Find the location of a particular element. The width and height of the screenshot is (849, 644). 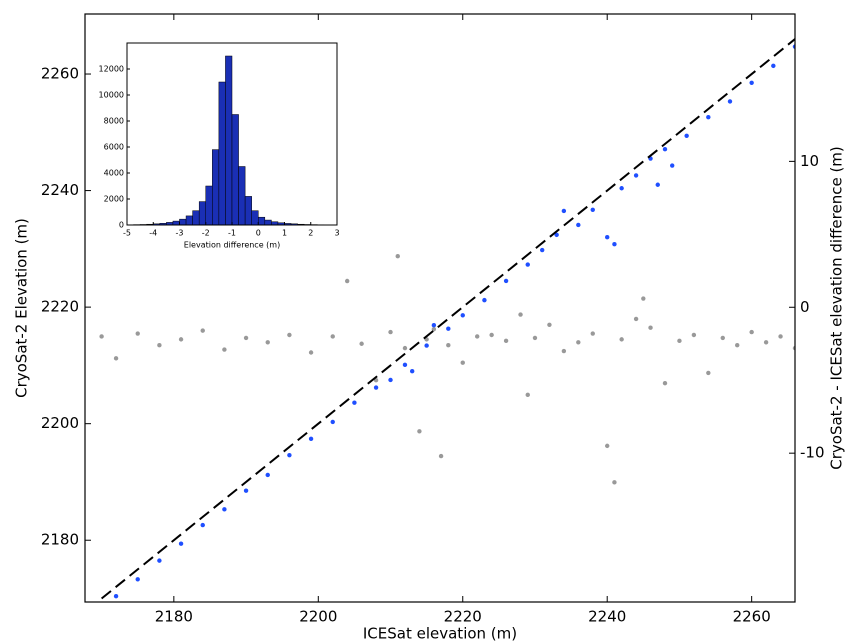

y2-tick-label: 0 is located at coordinates (805, 307).